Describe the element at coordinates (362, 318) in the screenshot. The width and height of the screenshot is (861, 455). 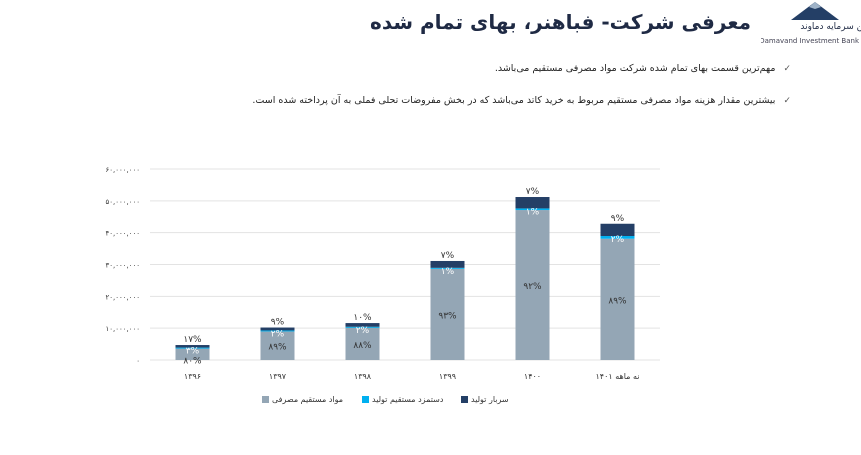
I see `data-label: ۱۰%` at that location.